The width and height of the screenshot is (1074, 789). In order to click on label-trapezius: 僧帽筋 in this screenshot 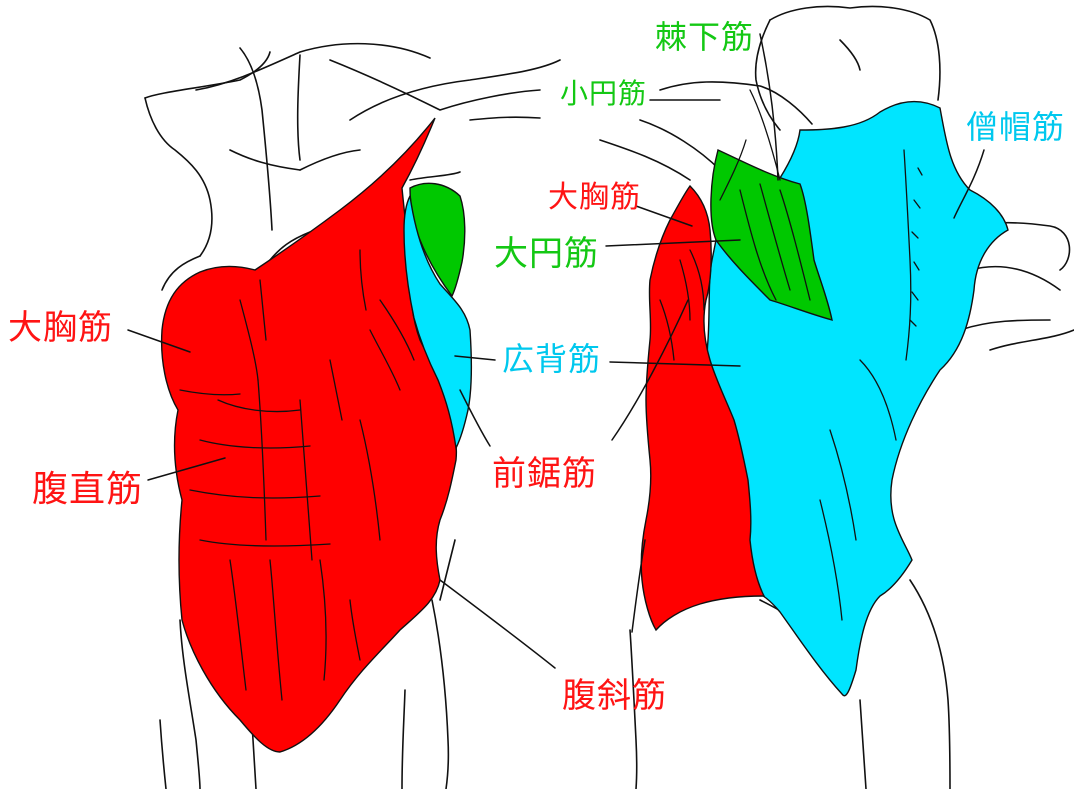, I will do `click(1016, 127)`.